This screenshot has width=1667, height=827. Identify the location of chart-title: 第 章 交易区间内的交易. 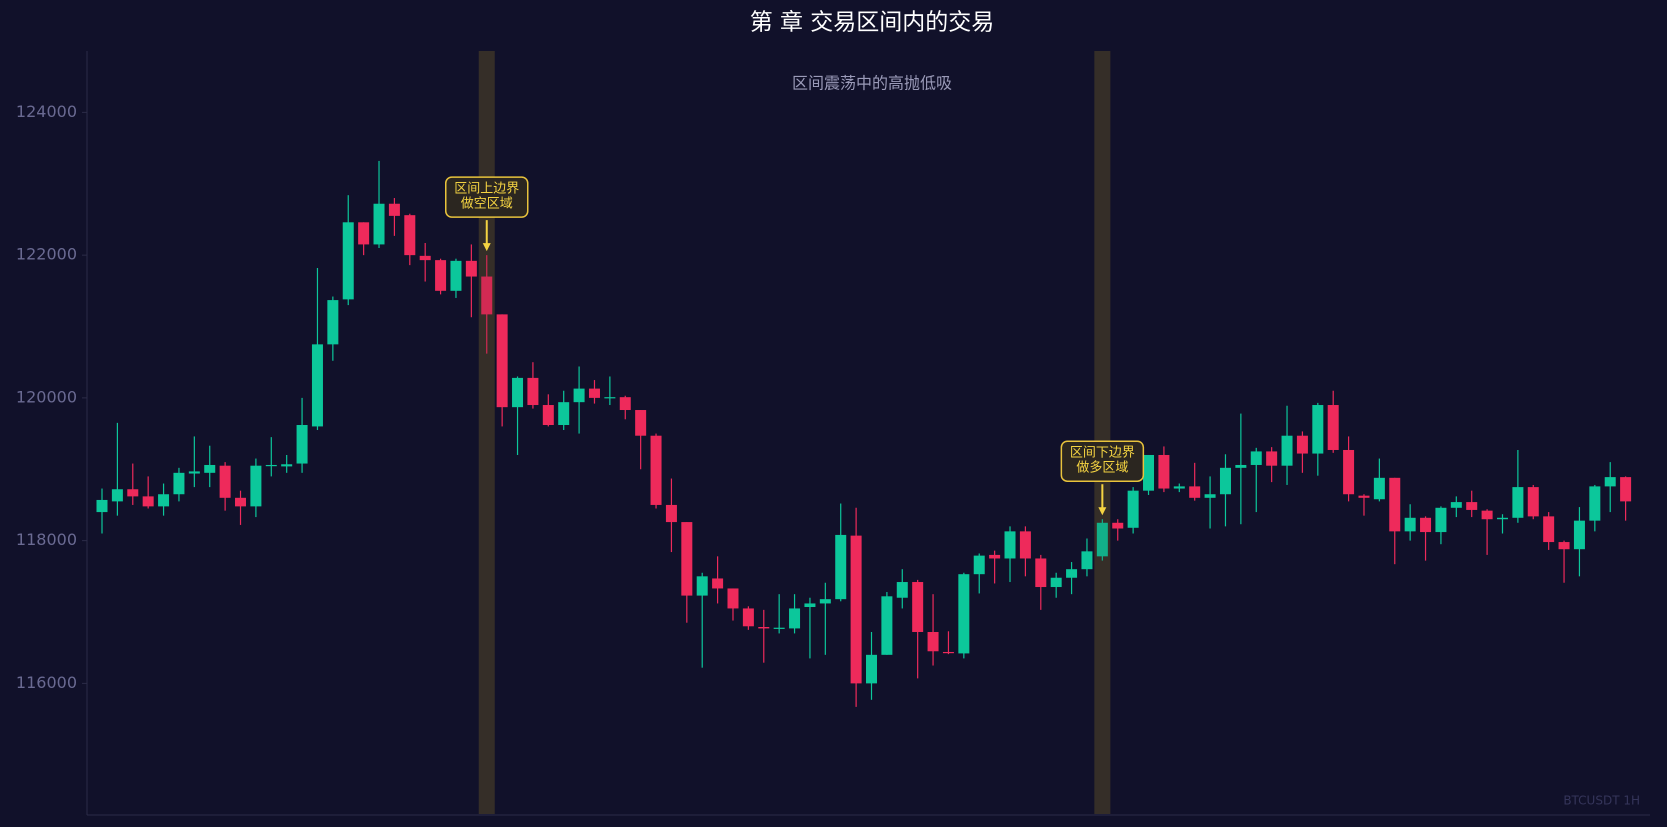
(872, 23).